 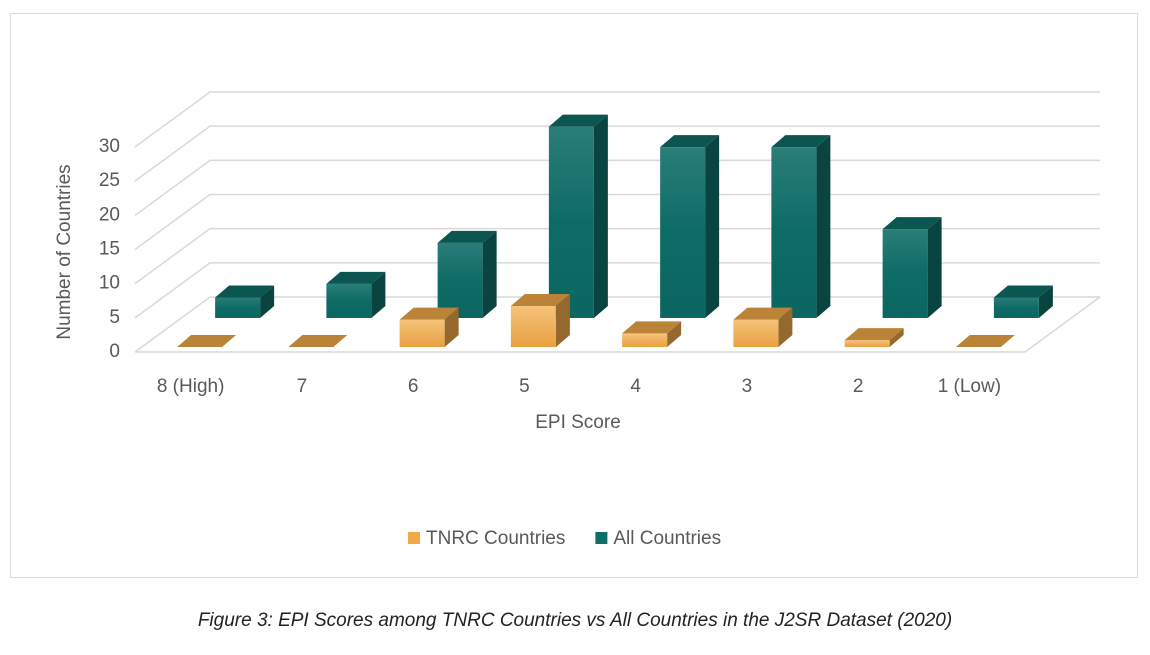 What do you see at coordinates (413, 386) in the screenshot?
I see `x-tick-label: 6` at bounding box center [413, 386].